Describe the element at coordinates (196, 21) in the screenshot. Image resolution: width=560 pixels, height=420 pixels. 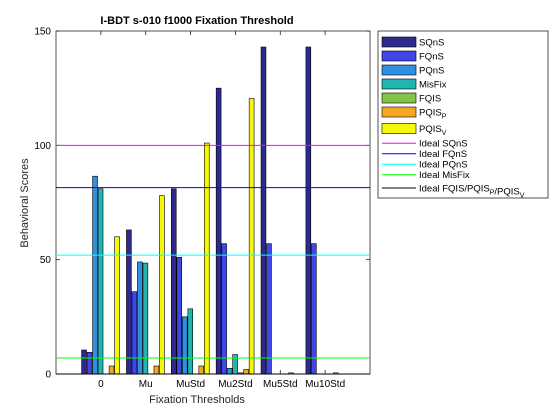
I see `chart-title: I-BDT s-010 f1000 Fixation Threshold` at that location.